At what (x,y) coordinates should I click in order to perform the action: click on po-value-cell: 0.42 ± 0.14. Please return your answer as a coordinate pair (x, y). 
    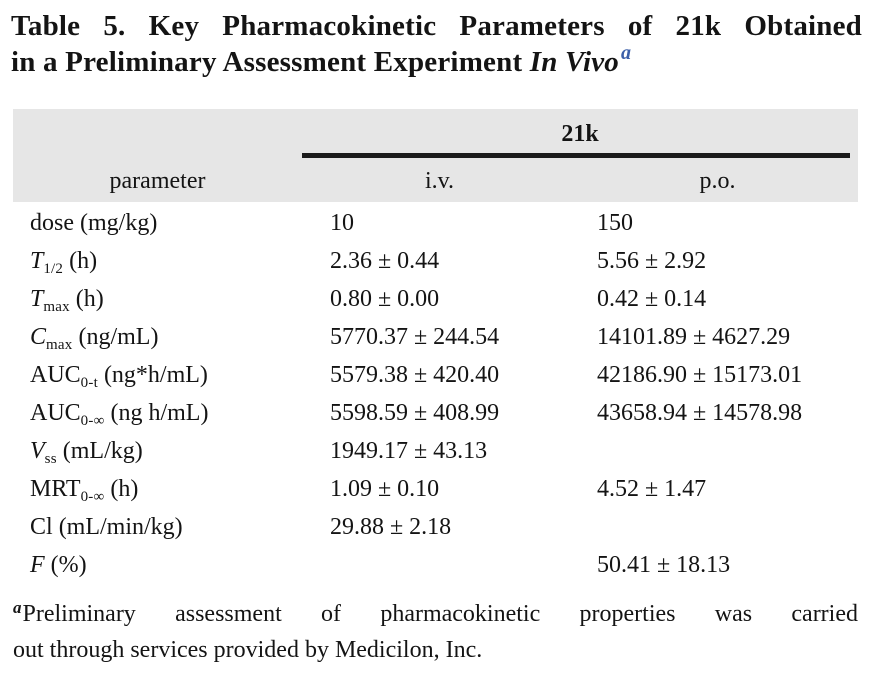
    Looking at the image, I should click on (652, 298).